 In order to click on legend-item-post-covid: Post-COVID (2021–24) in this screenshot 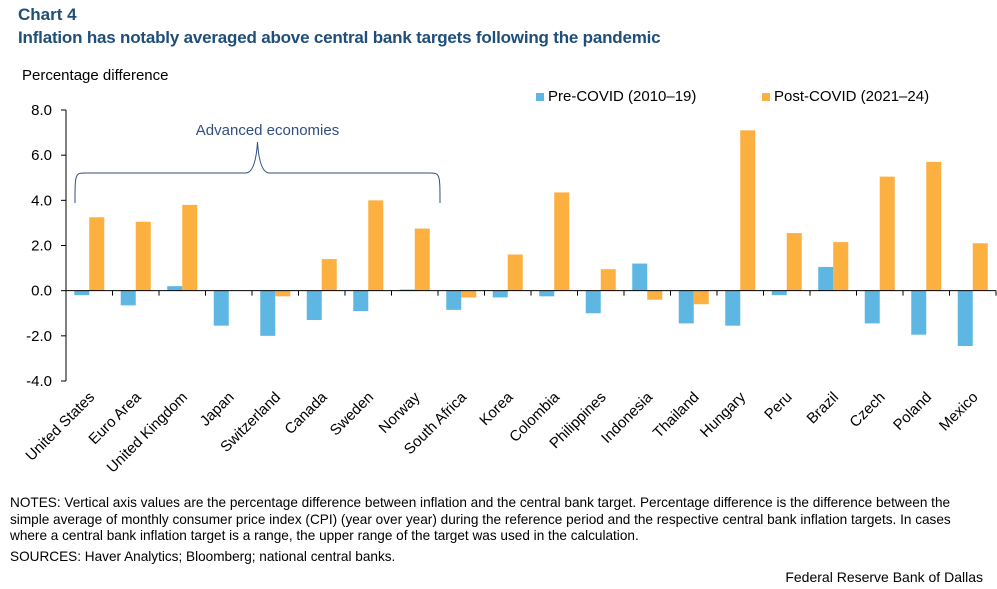, I will do `click(845, 96)`.